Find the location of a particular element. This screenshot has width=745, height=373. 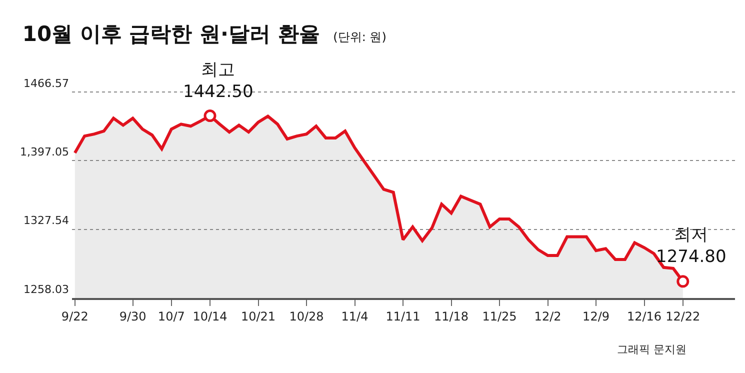

x-tick-label: 9/30 is located at coordinates (132, 316).